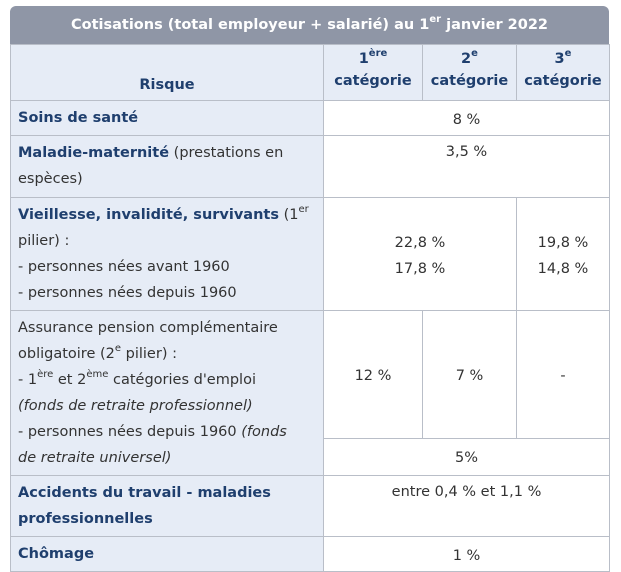 The image size is (621, 572). What do you see at coordinates (563, 268) in the screenshot?
I see `v3-b: 14,8 %` at bounding box center [563, 268].